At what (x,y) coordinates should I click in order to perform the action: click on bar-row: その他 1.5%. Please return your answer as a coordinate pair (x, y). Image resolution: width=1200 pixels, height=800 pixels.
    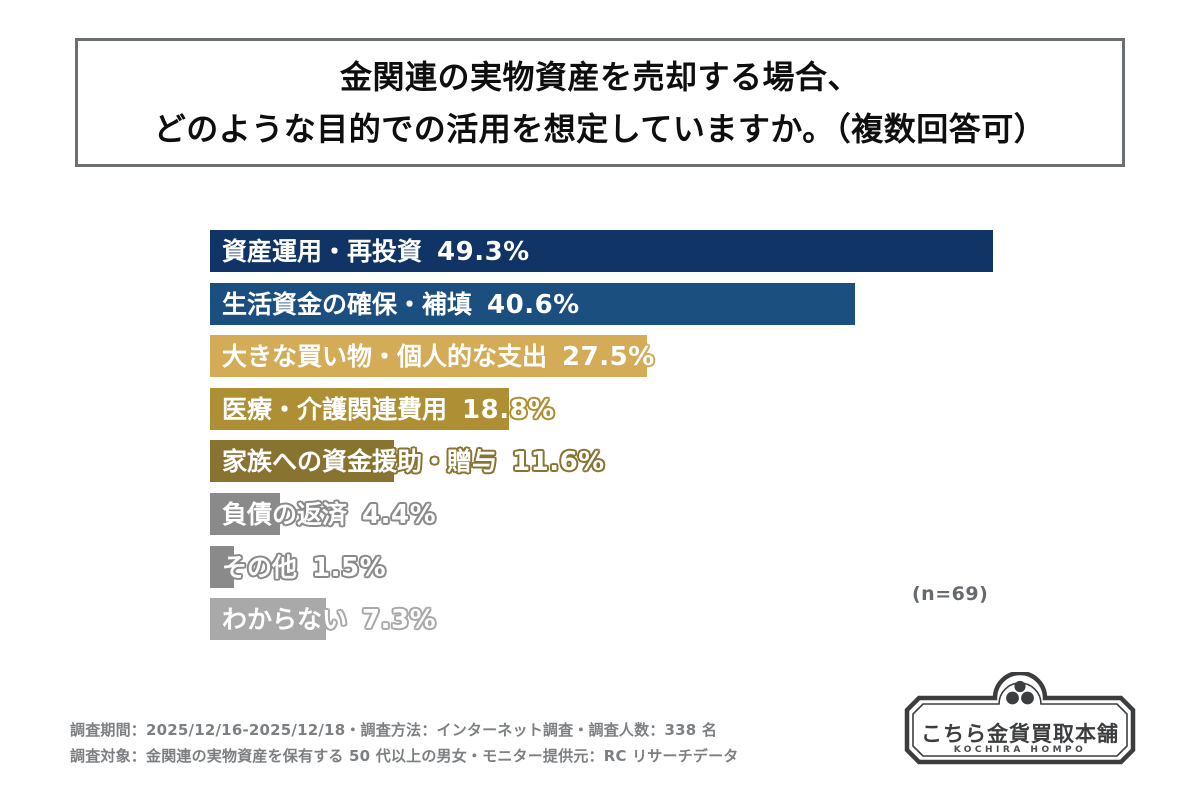
    Looking at the image, I should click on (660, 566).